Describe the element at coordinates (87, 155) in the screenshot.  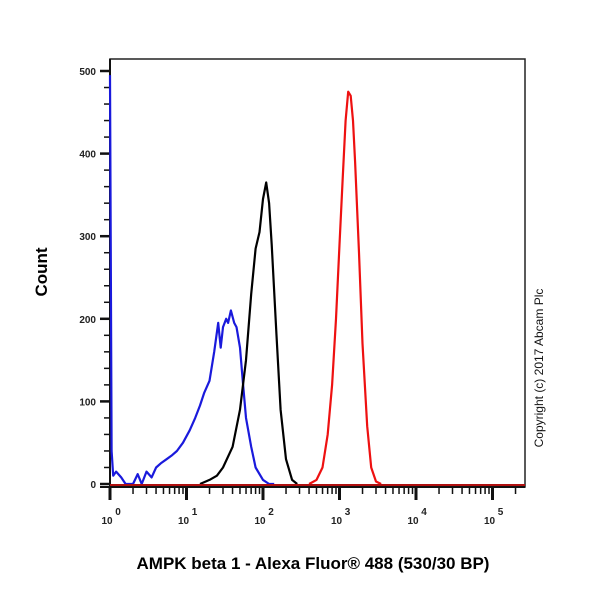
I see `y-tick-label: 400` at that location.